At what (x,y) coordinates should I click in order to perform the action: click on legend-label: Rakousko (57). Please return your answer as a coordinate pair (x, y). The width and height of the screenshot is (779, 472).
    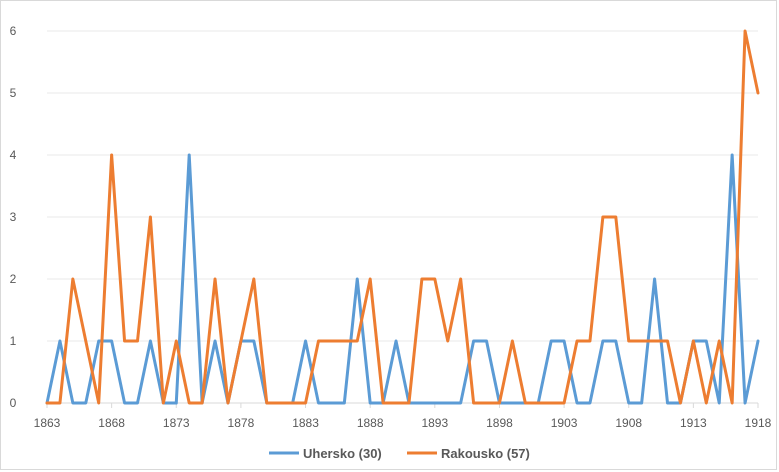
    Looking at the image, I should click on (485, 453).